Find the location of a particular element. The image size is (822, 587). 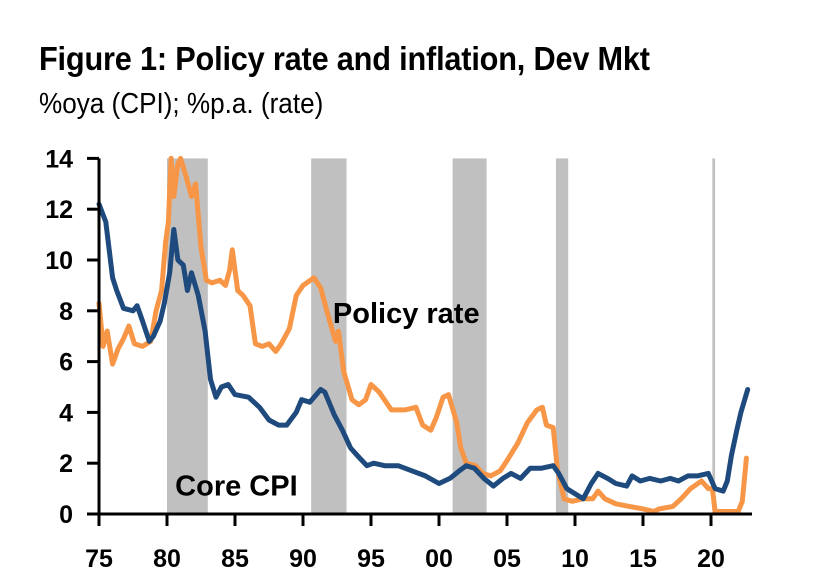

y-tick-label: 12 is located at coordinates (59, 210).